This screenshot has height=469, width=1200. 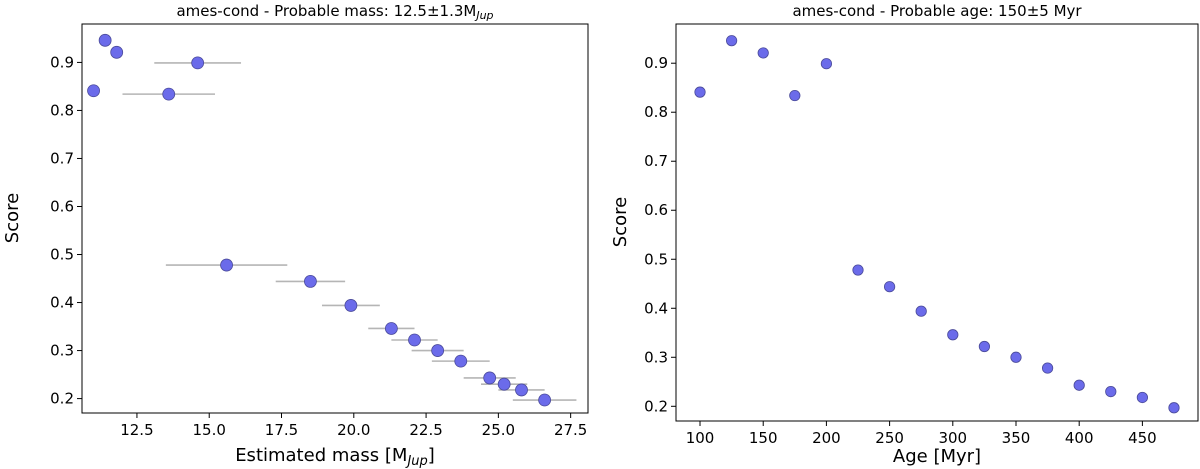 I want to click on mass-x-tick-label: 12.5, so click(x=136, y=430).